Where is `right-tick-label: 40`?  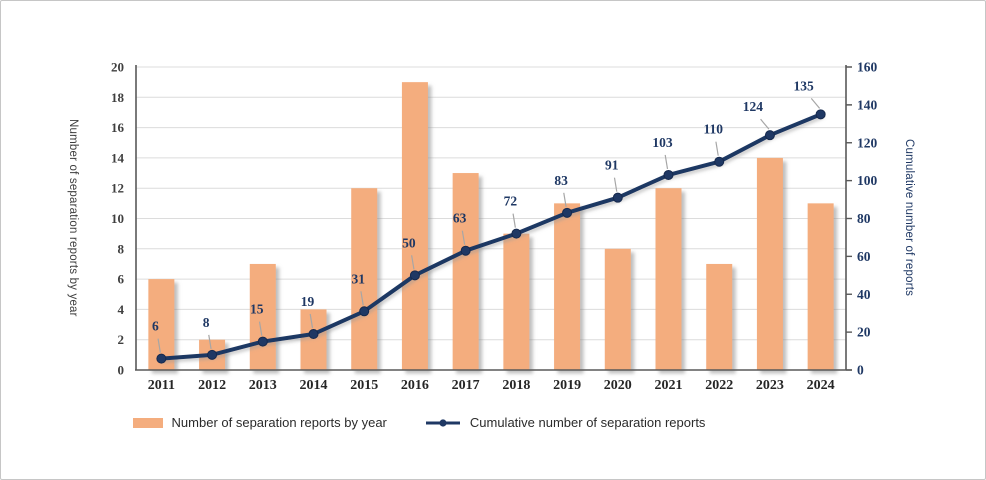 right-tick-label: 40 is located at coordinates (864, 294).